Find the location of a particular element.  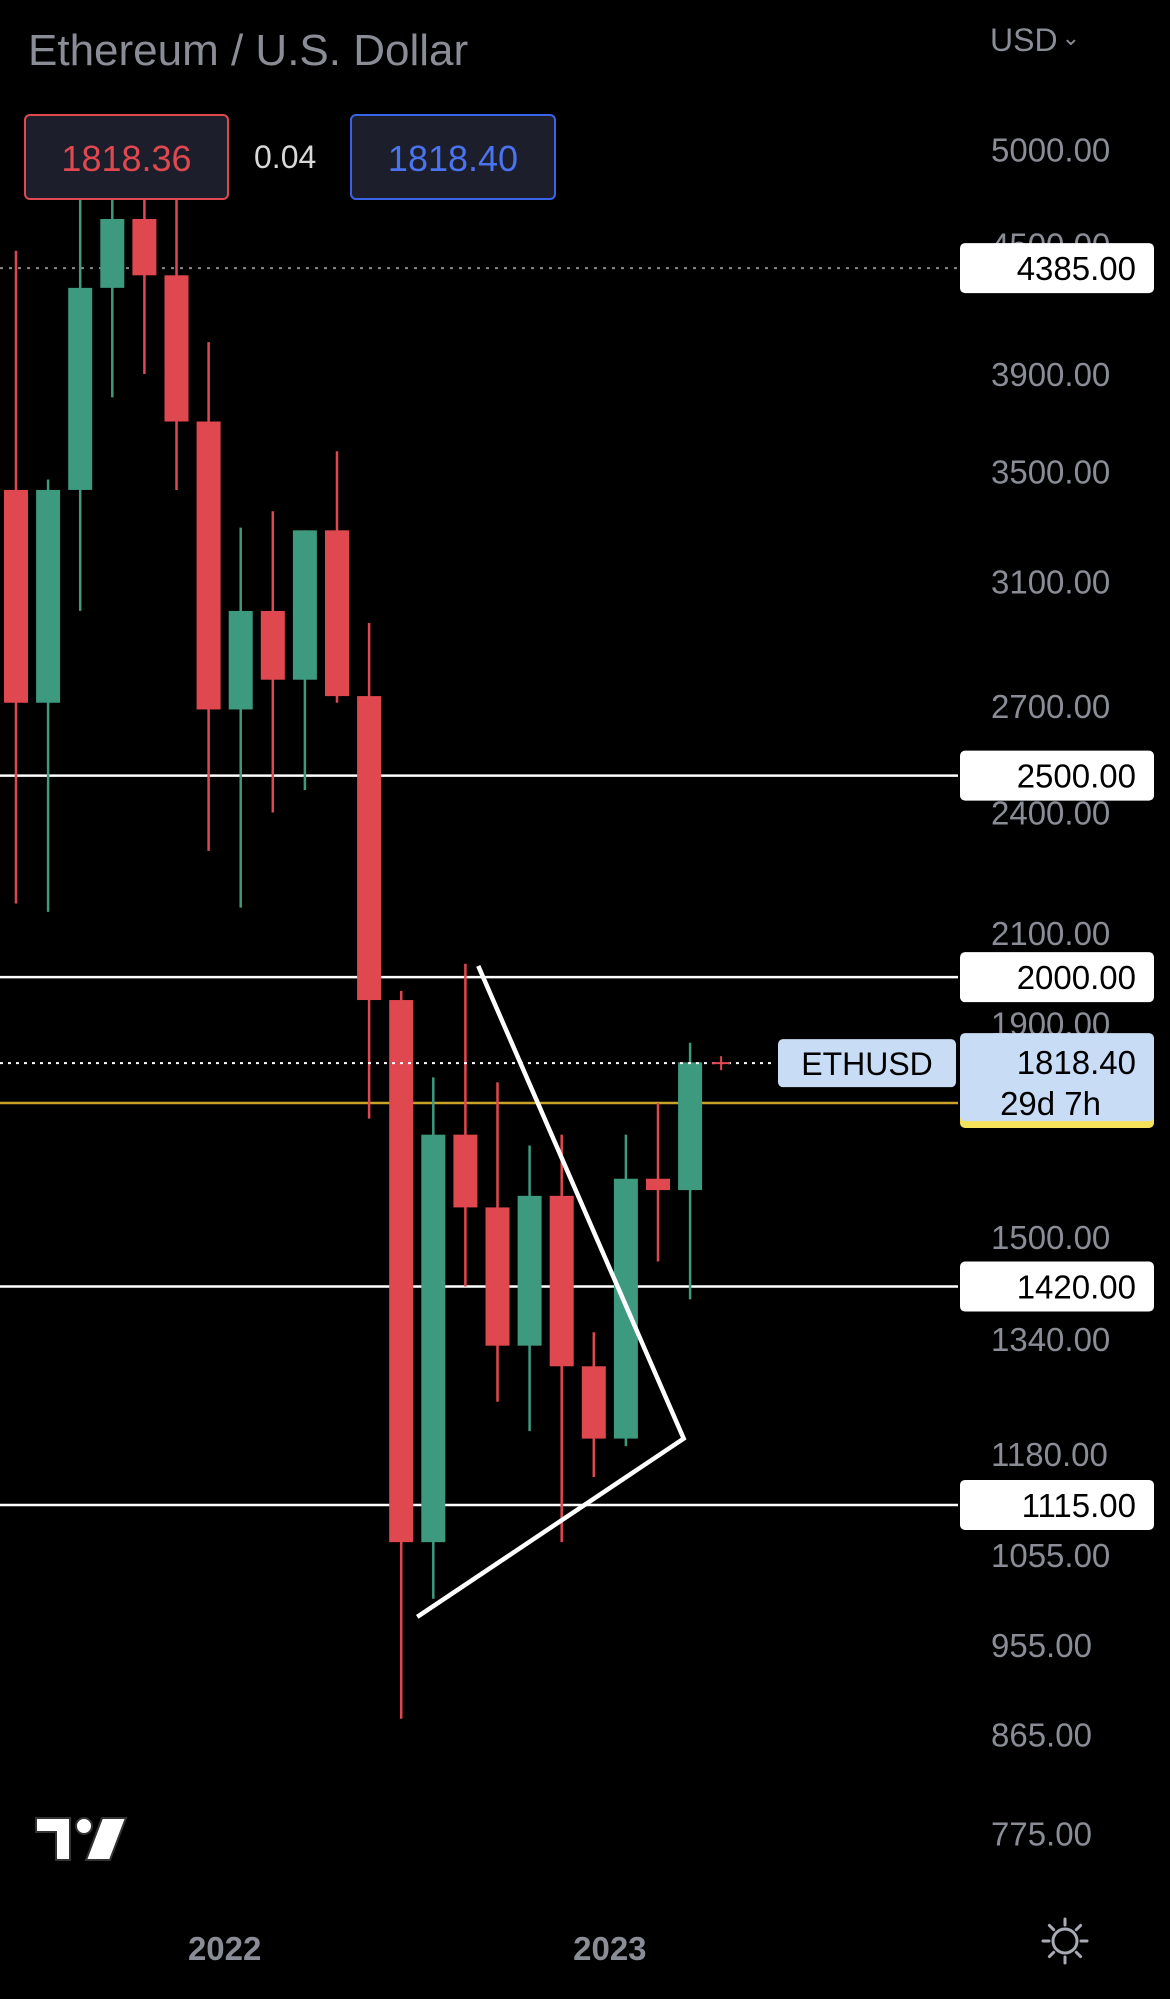

y-axis-tick-label: 2100.00 is located at coordinates (1050, 933).